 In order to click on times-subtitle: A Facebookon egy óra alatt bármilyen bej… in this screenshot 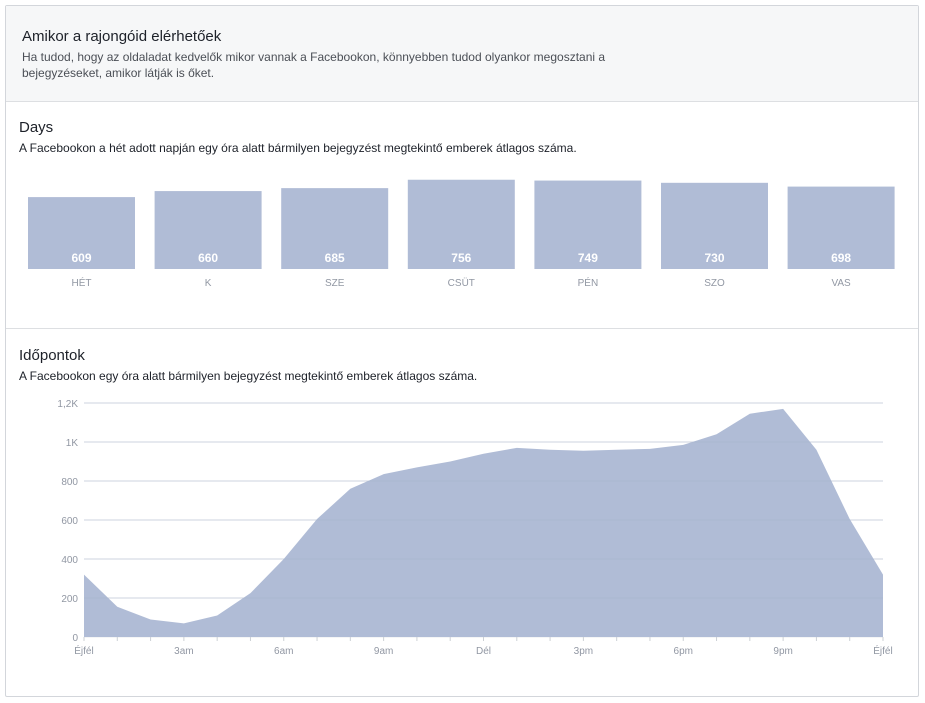, I will do `click(248, 376)`.